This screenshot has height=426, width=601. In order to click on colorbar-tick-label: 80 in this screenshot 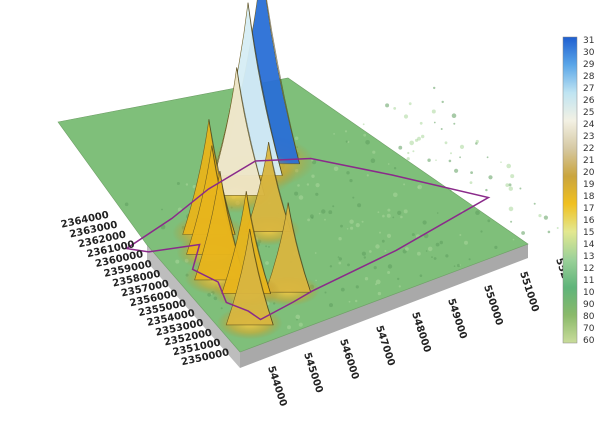, I will do `click(589, 317)`.